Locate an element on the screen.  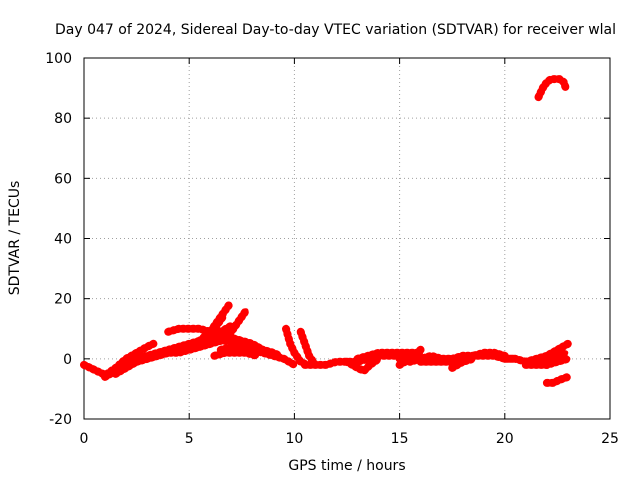
y-tick-label: 40 is located at coordinates (63, 240).